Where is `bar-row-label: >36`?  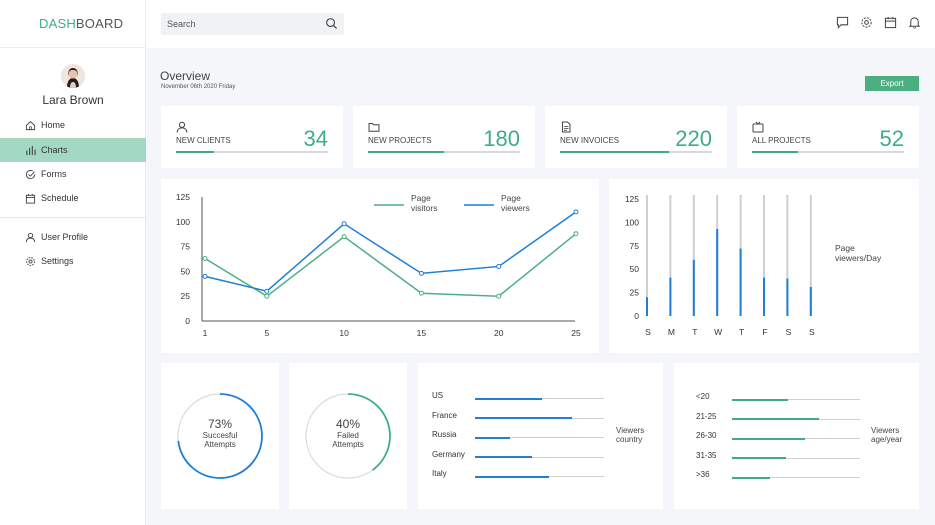
bar-row-label: >36 is located at coordinates (703, 474).